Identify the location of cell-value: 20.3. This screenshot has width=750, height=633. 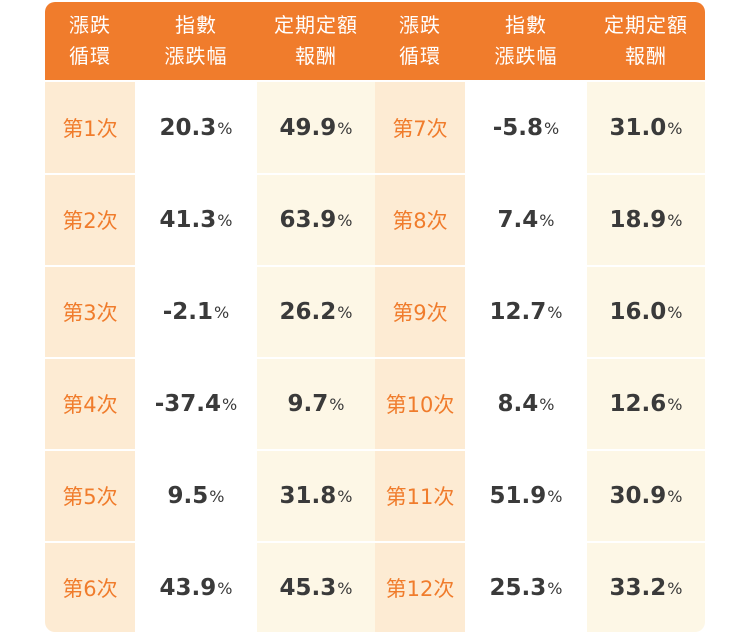
(188, 128).